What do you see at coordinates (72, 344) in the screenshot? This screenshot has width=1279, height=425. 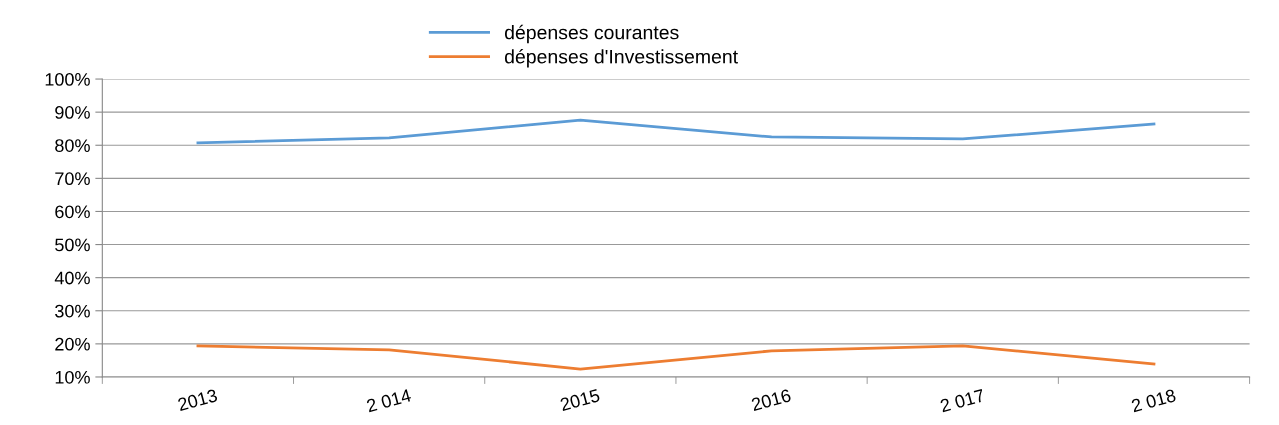 I see `y-tick-label: 20%` at bounding box center [72, 344].